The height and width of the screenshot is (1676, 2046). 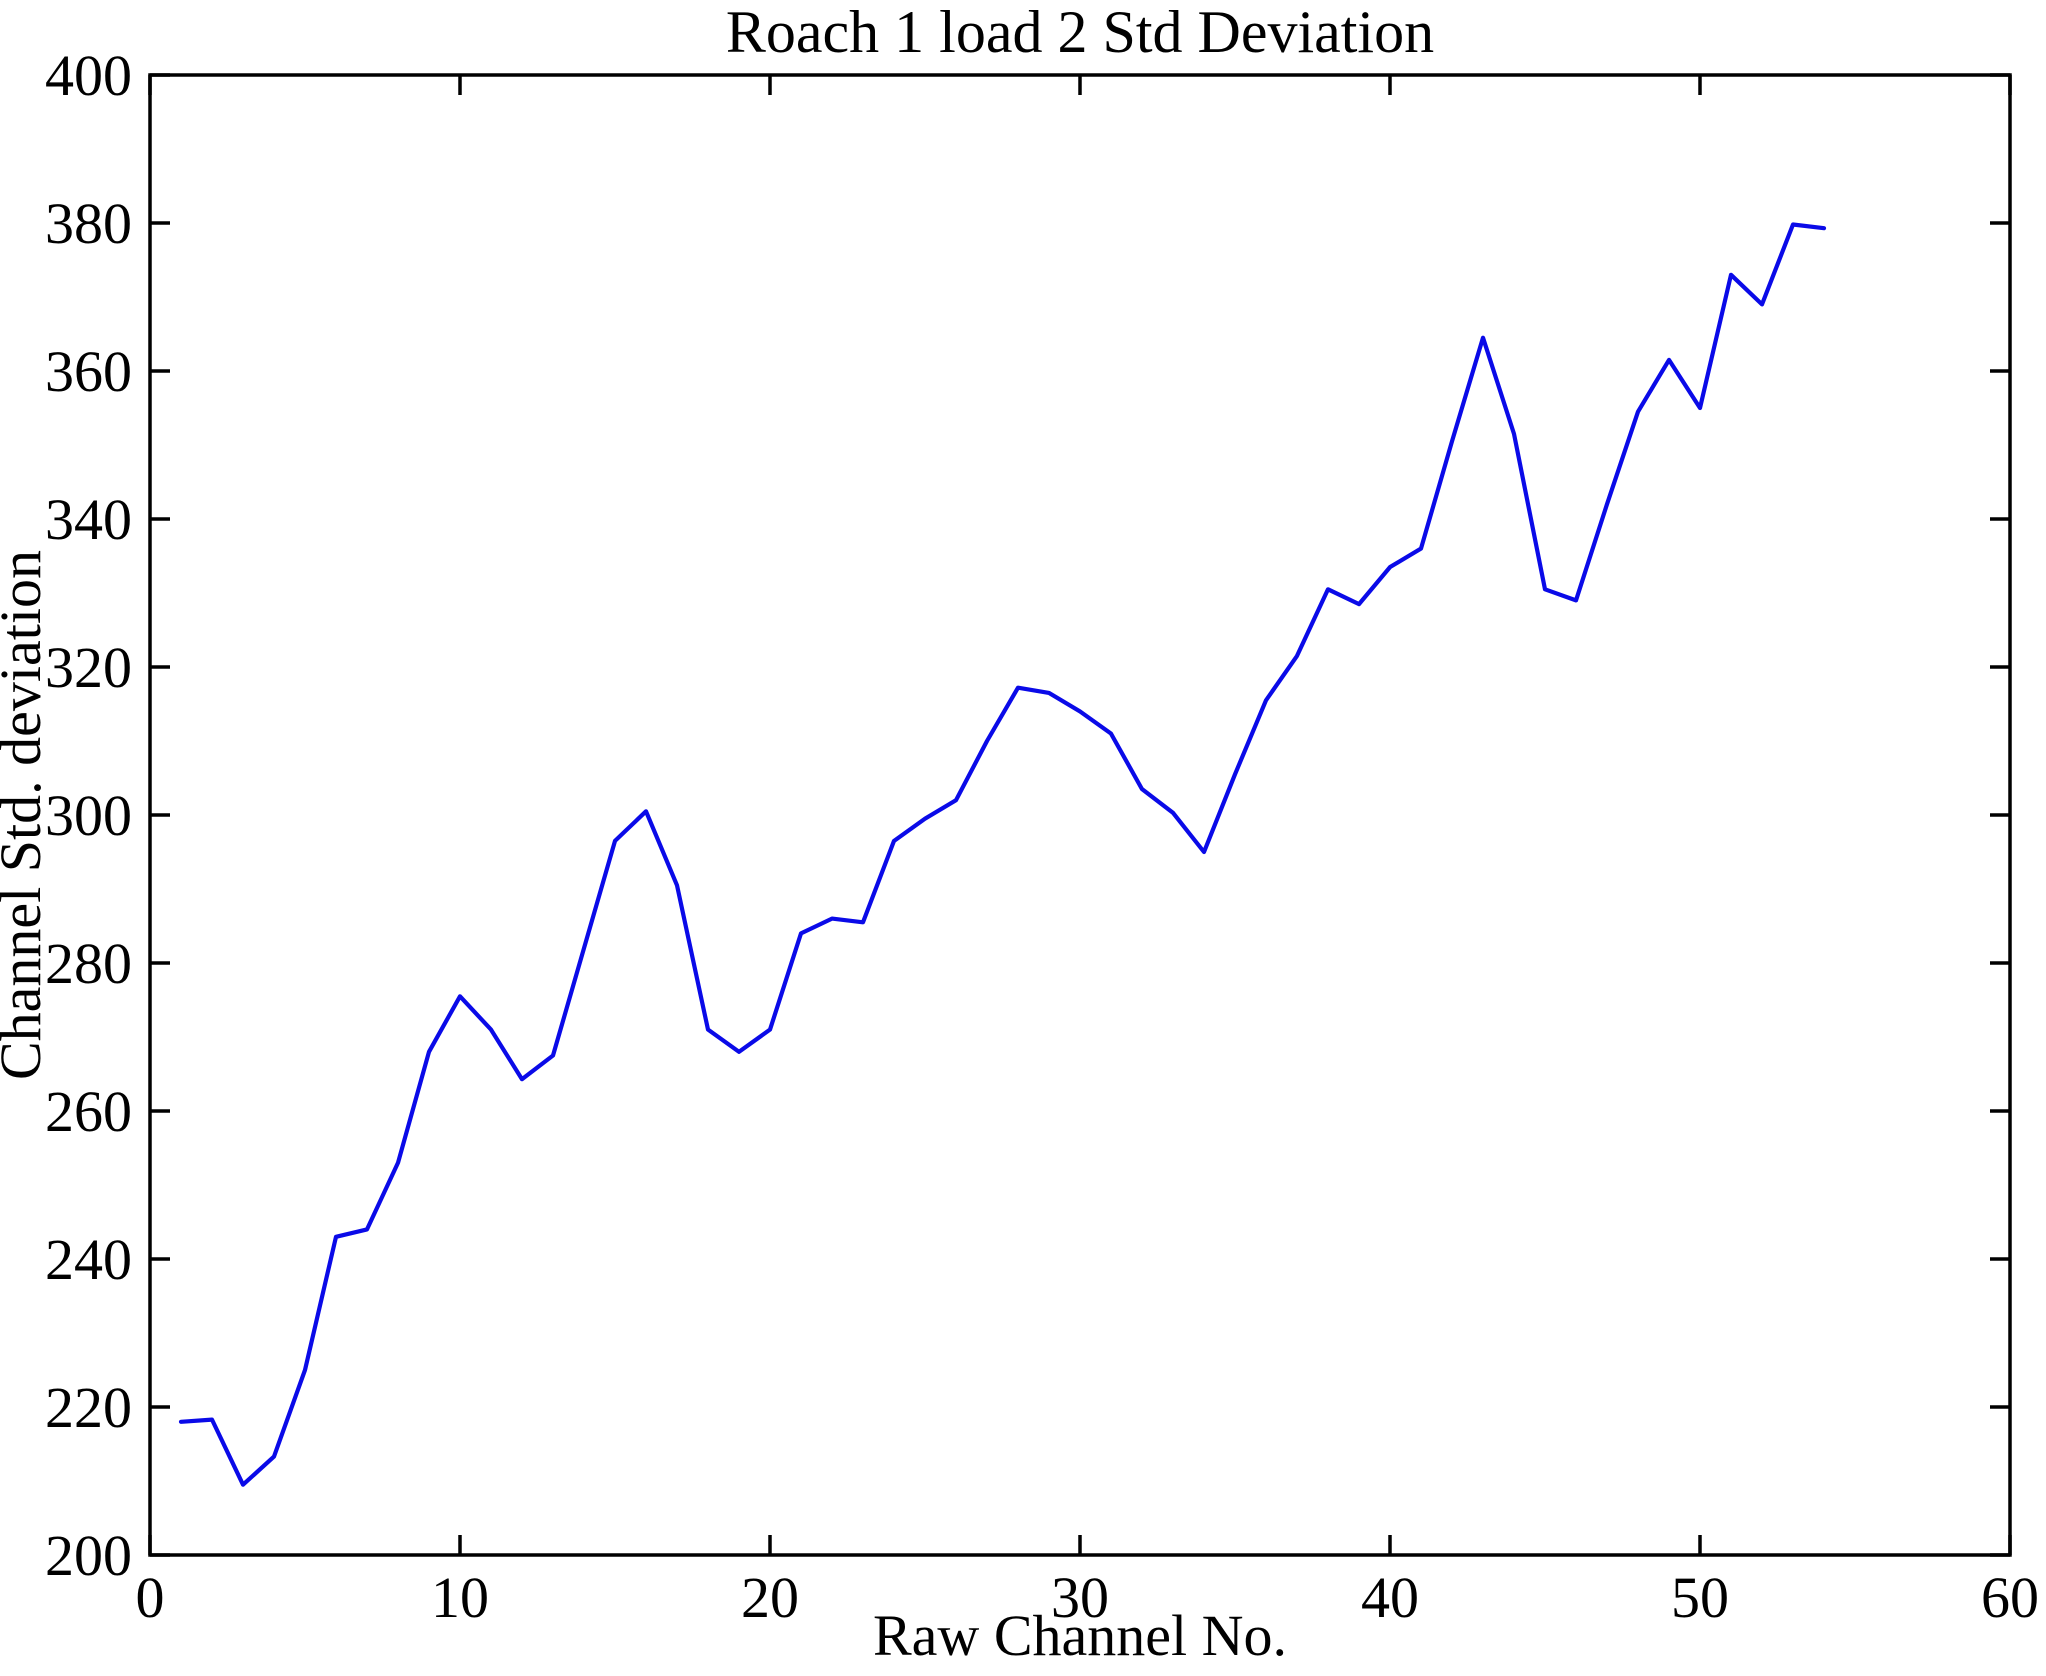 What do you see at coordinates (88, 519) in the screenshot?
I see `y-tick-label: 340` at bounding box center [88, 519].